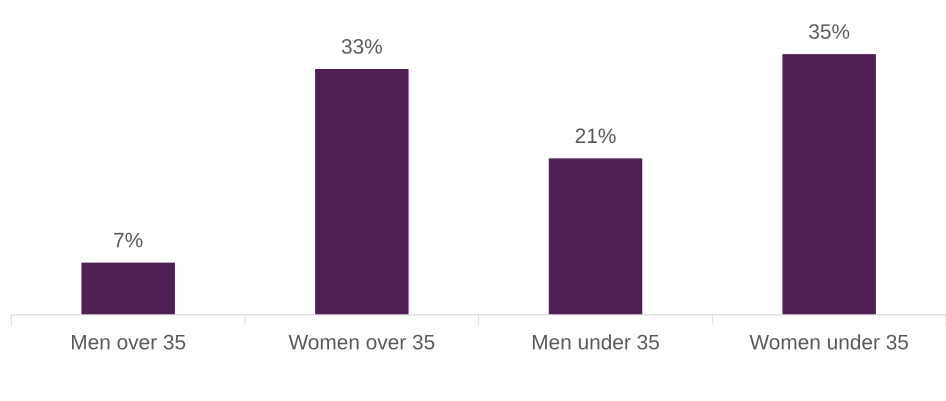  Describe the element at coordinates (596, 136) in the screenshot. I see `data-label: 21%` at that location.